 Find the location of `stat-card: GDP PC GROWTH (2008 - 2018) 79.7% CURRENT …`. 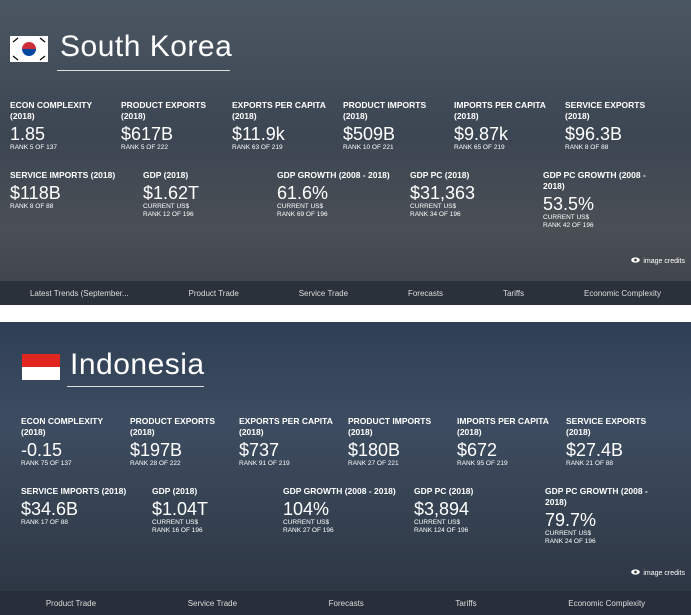

stat-card: GDP PC GROWTH (2008 - 2018) 79.7% CURRENT … is located at coordinates (607, 516).